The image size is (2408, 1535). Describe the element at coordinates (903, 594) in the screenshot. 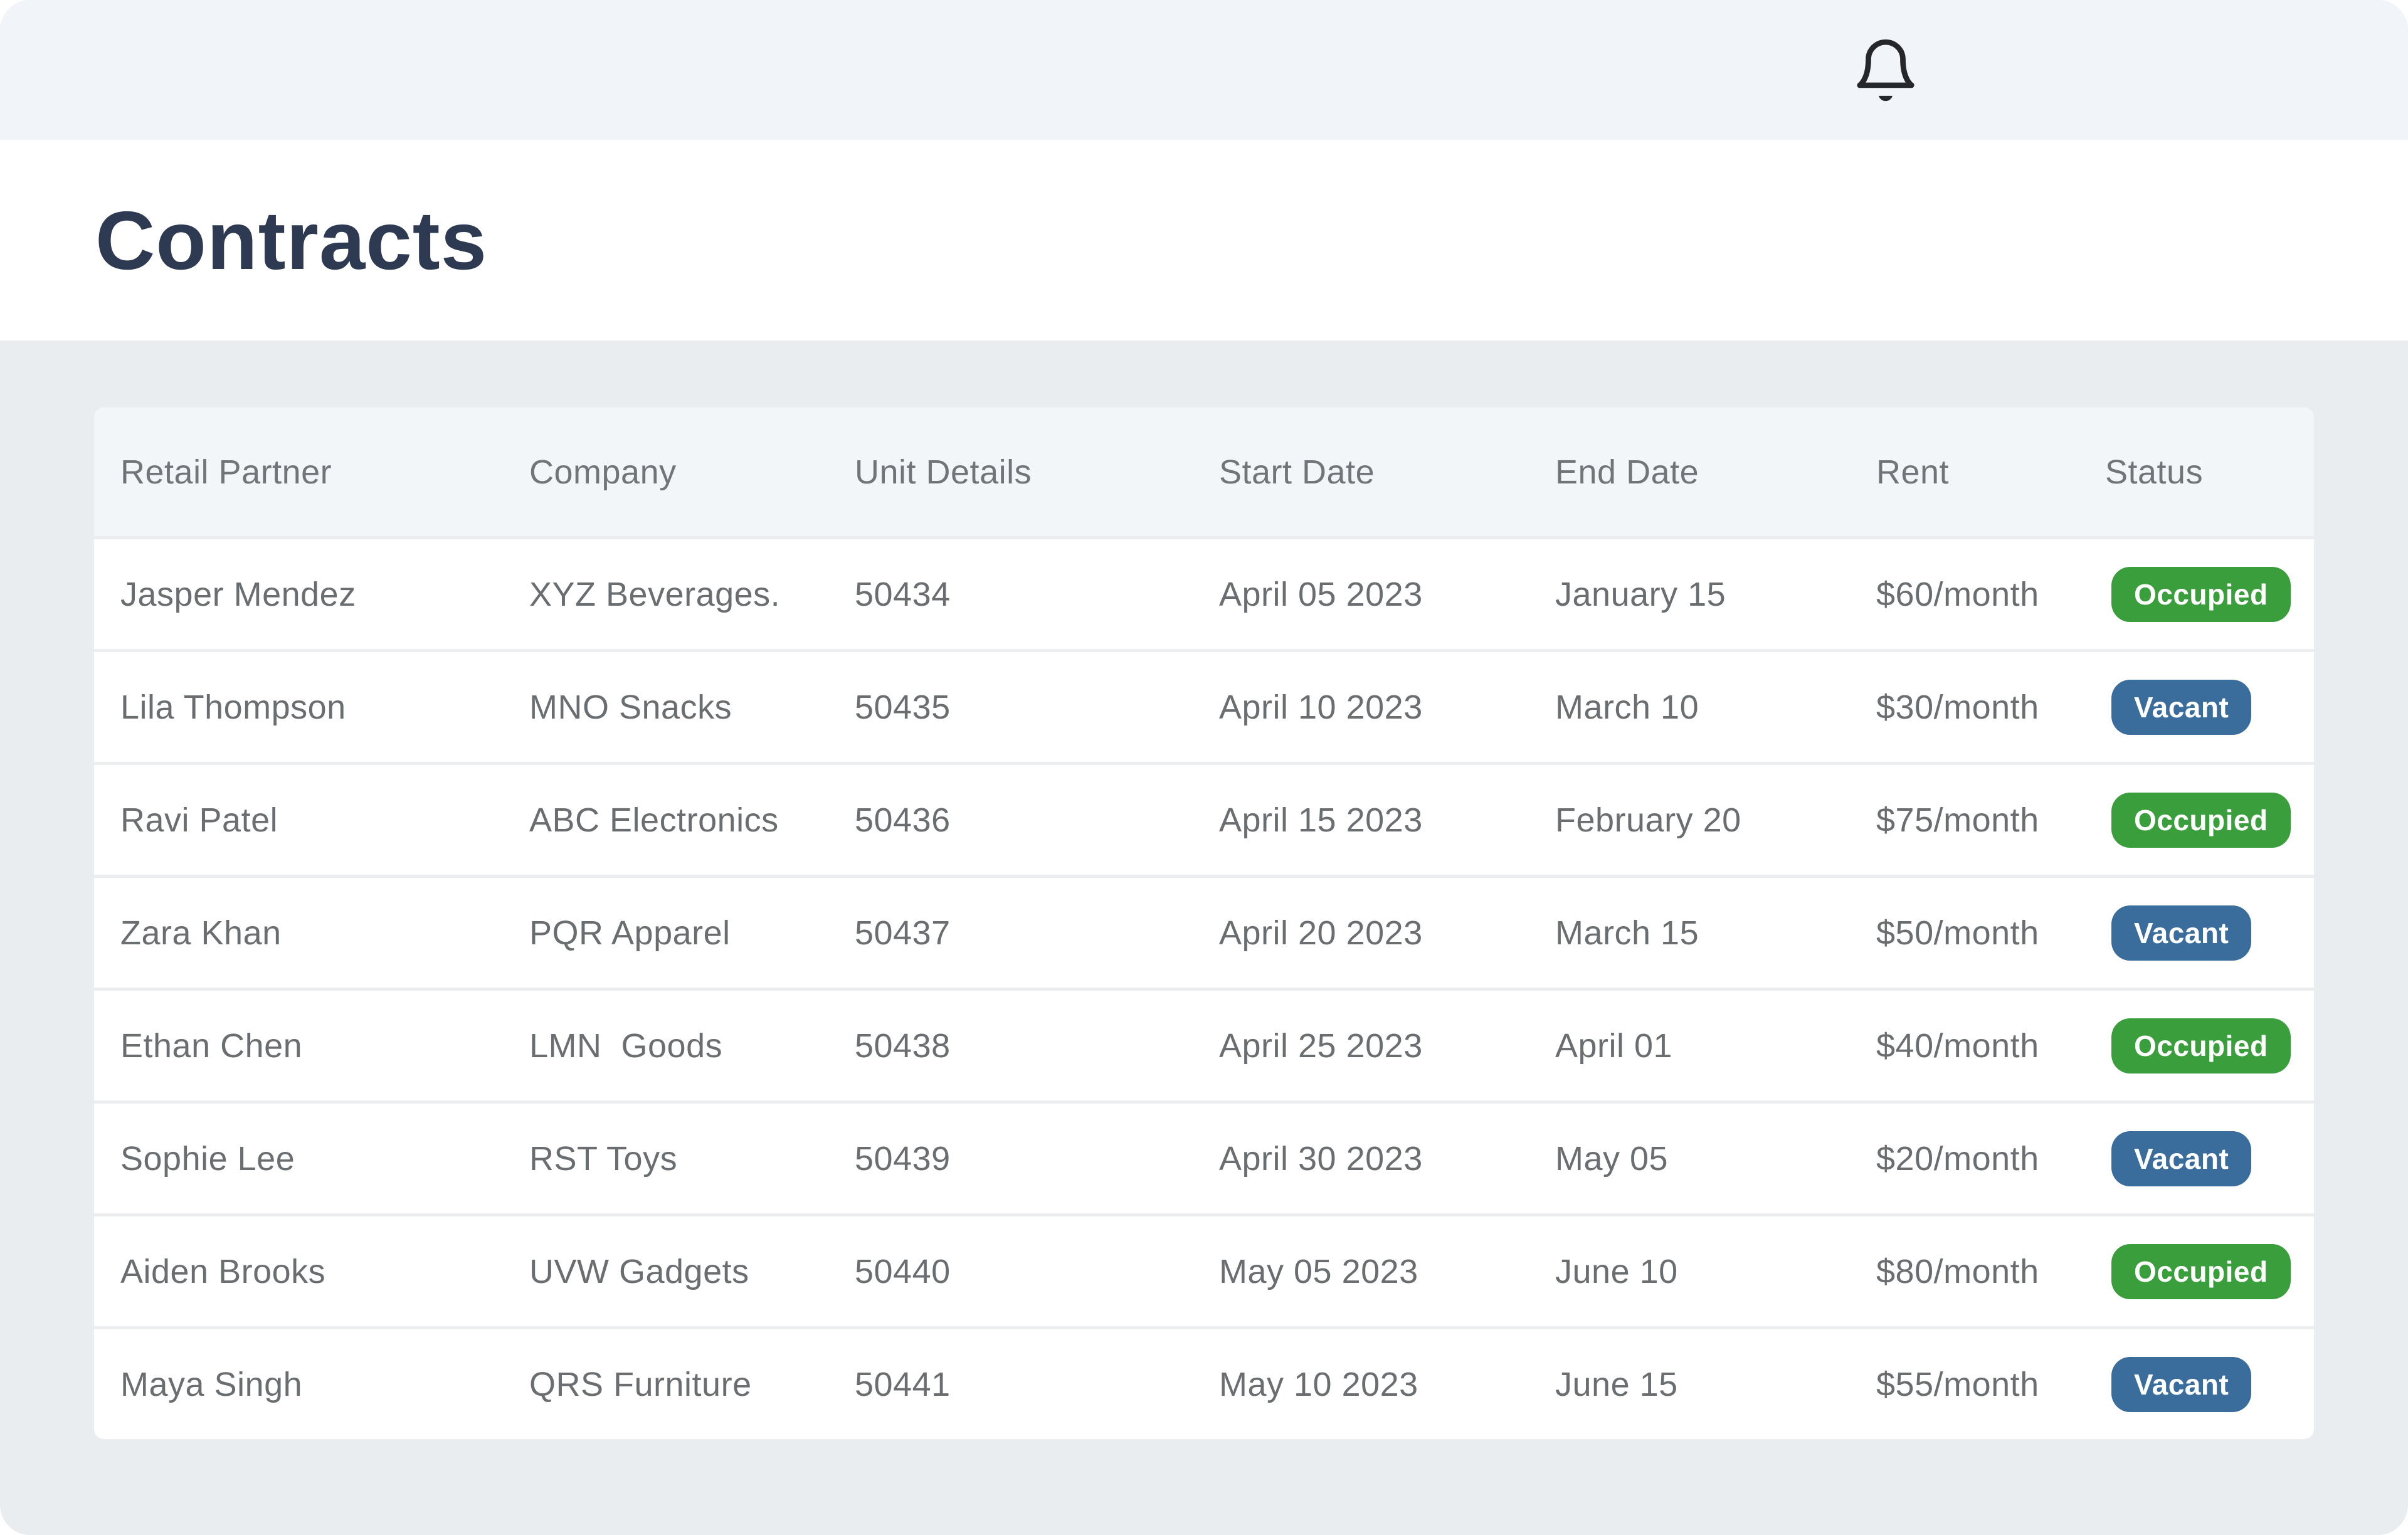

I see `cell-unit-details: 50434` at that location.